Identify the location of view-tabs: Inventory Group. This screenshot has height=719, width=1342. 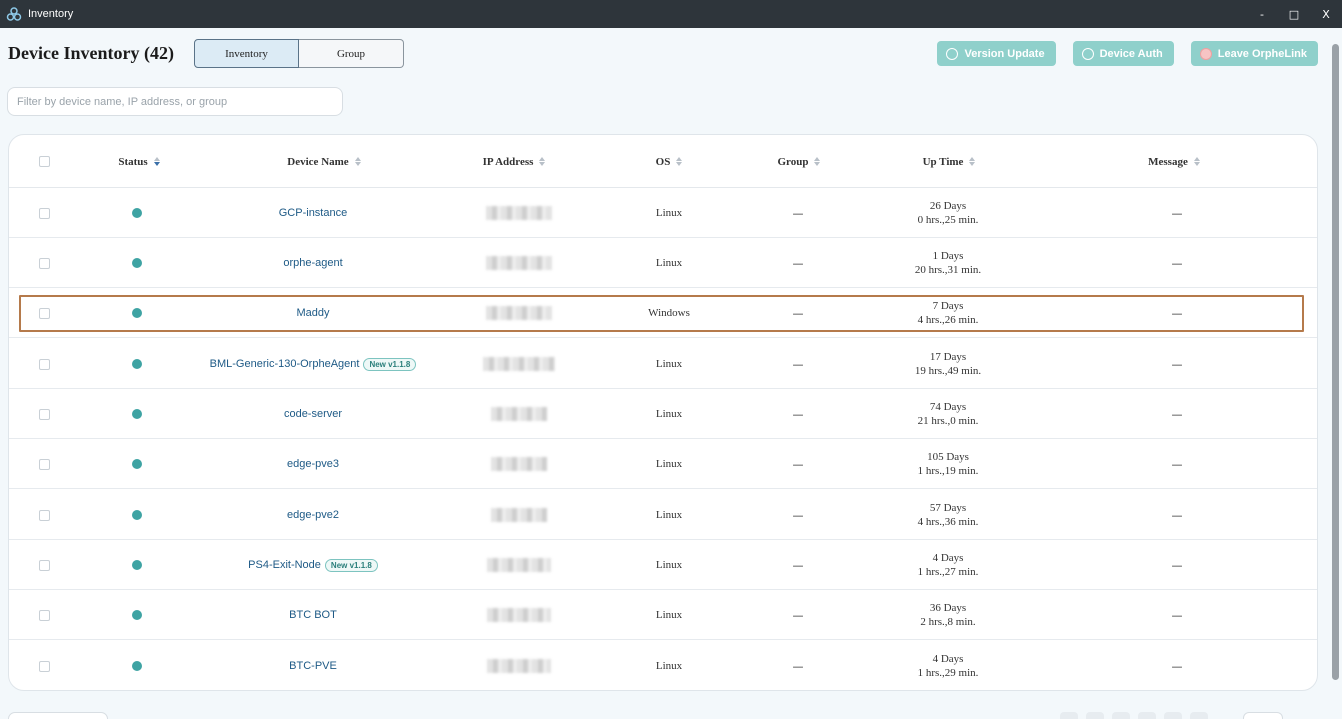
(299, 53).